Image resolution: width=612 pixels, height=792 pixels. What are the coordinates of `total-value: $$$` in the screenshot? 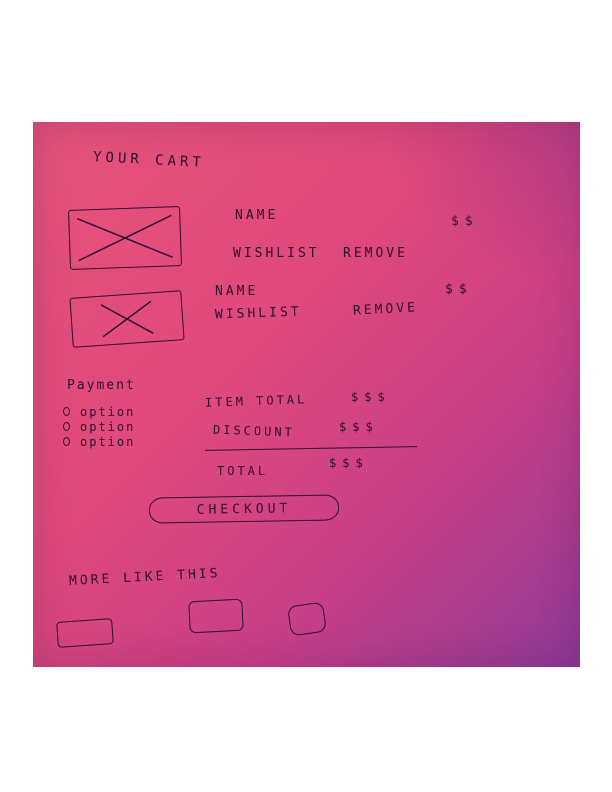 It's located at (349, 463).